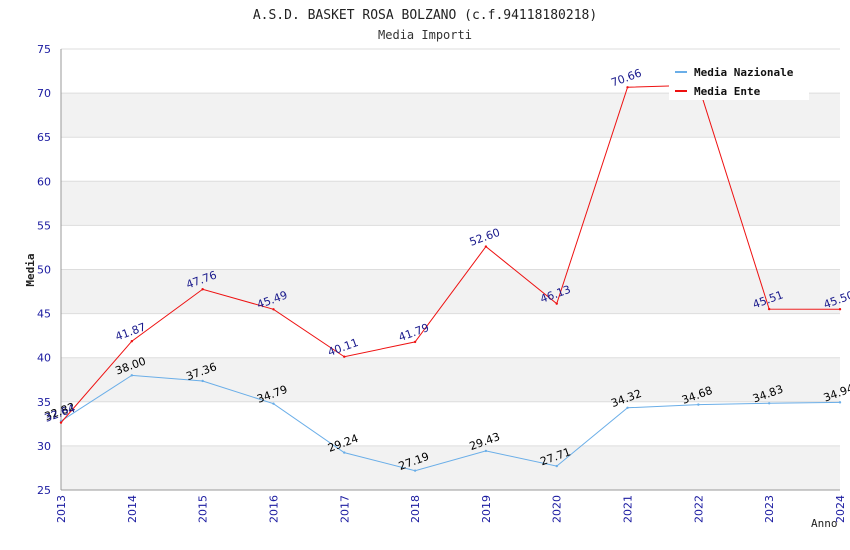 The height and width of the screenshot is (550, 850). Describe the element at coordinates (698, 509) in the screenshot. I see `x-tick-label: 2022` at that location.